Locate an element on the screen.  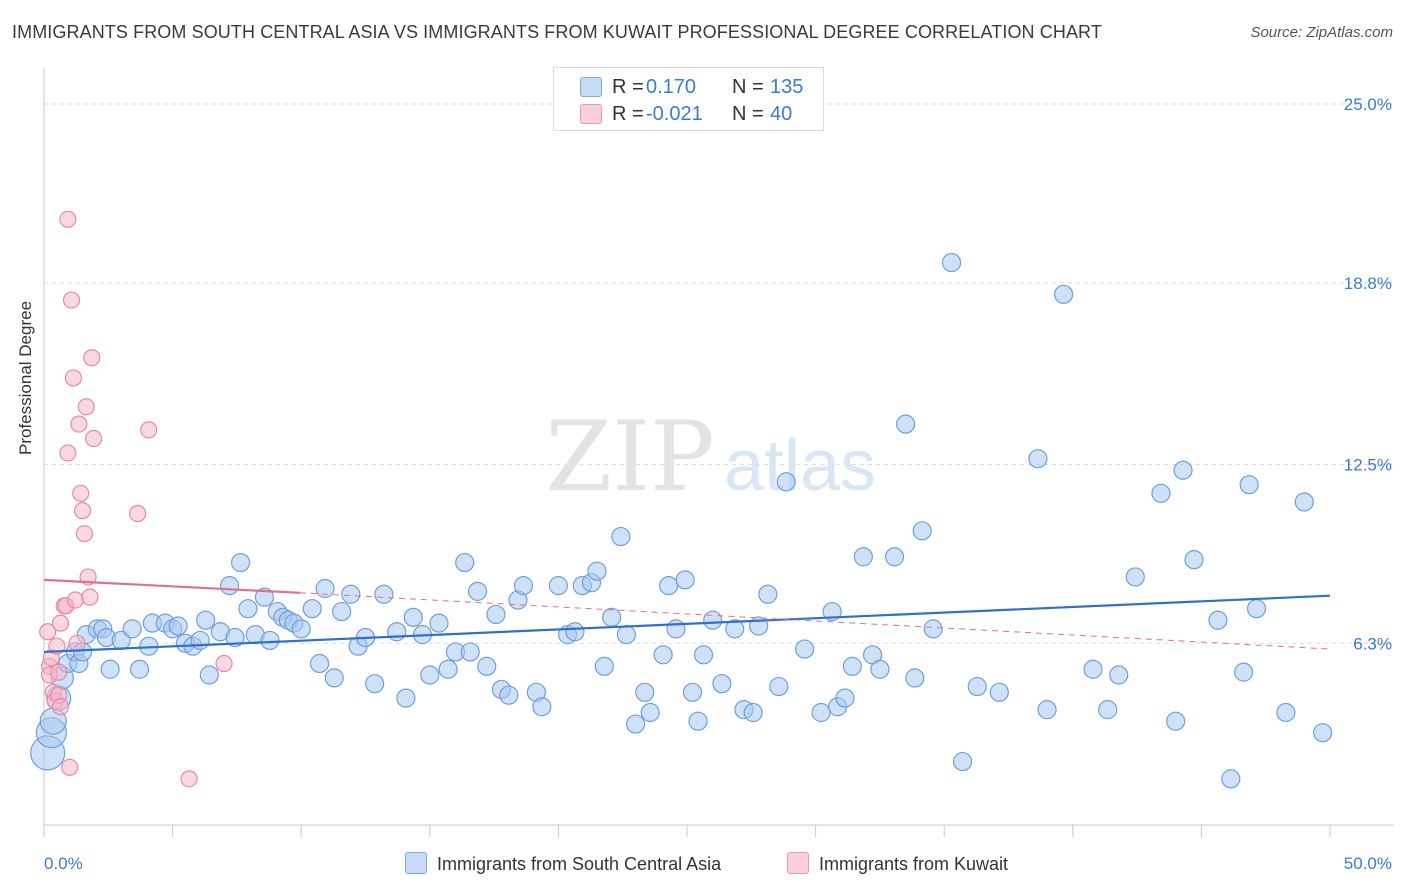
watermark-atlas: atlas is located at coordinates (800, 466).